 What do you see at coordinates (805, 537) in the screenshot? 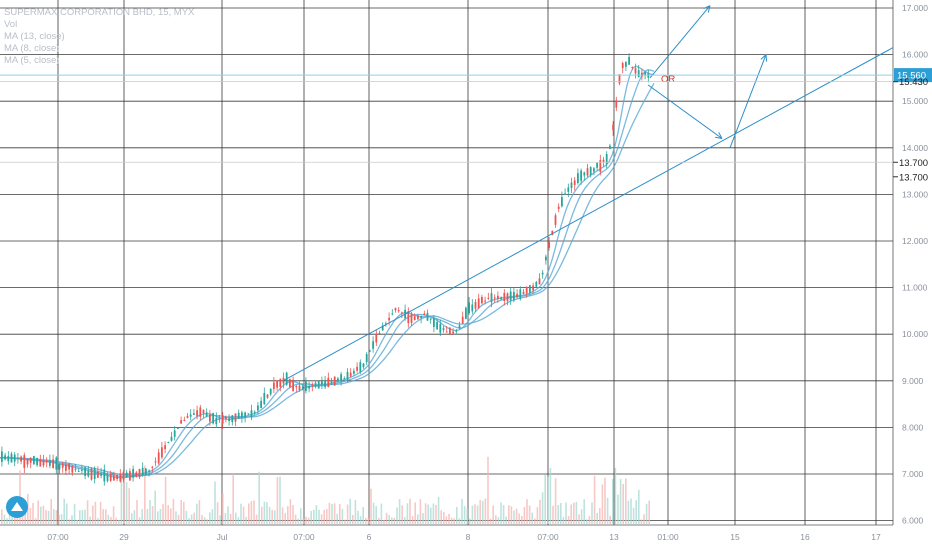
I see `x-tick-label: 16` at bounding box center [805, 537].